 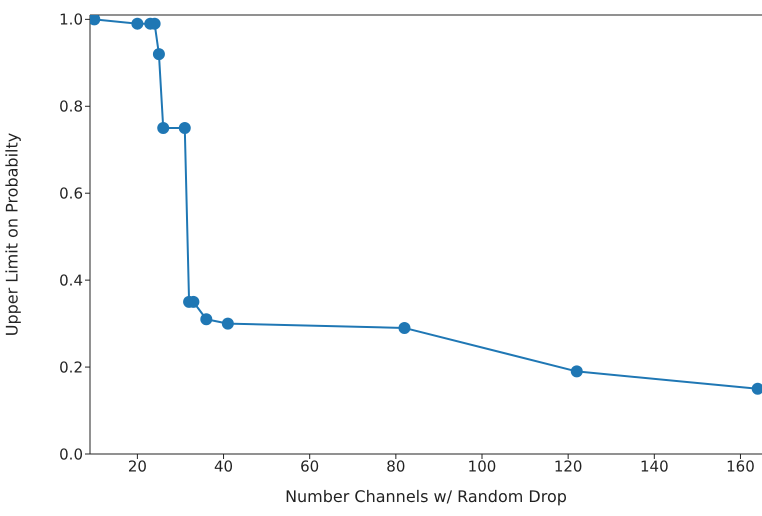 I want to click on y-tick-label: 0.6, so click(x=71, y=193).